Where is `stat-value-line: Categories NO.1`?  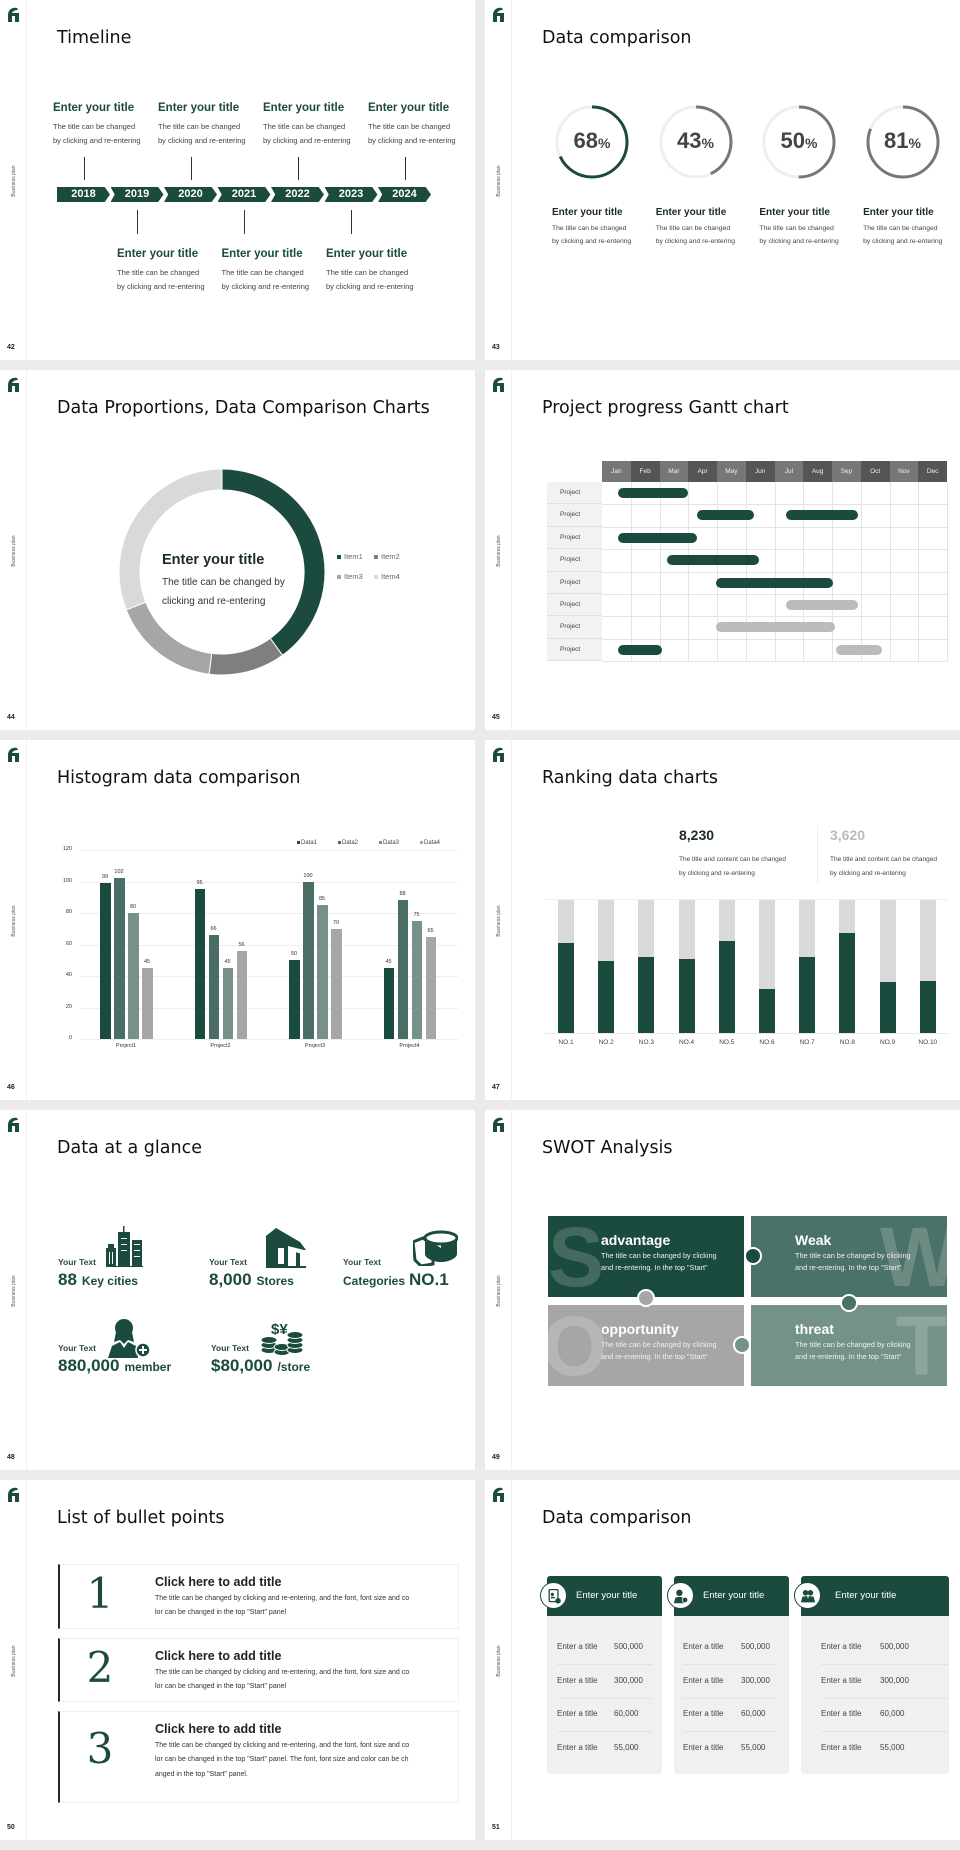 stat-value-line: Categories NO.1 is located at coordinates (396, 1280).